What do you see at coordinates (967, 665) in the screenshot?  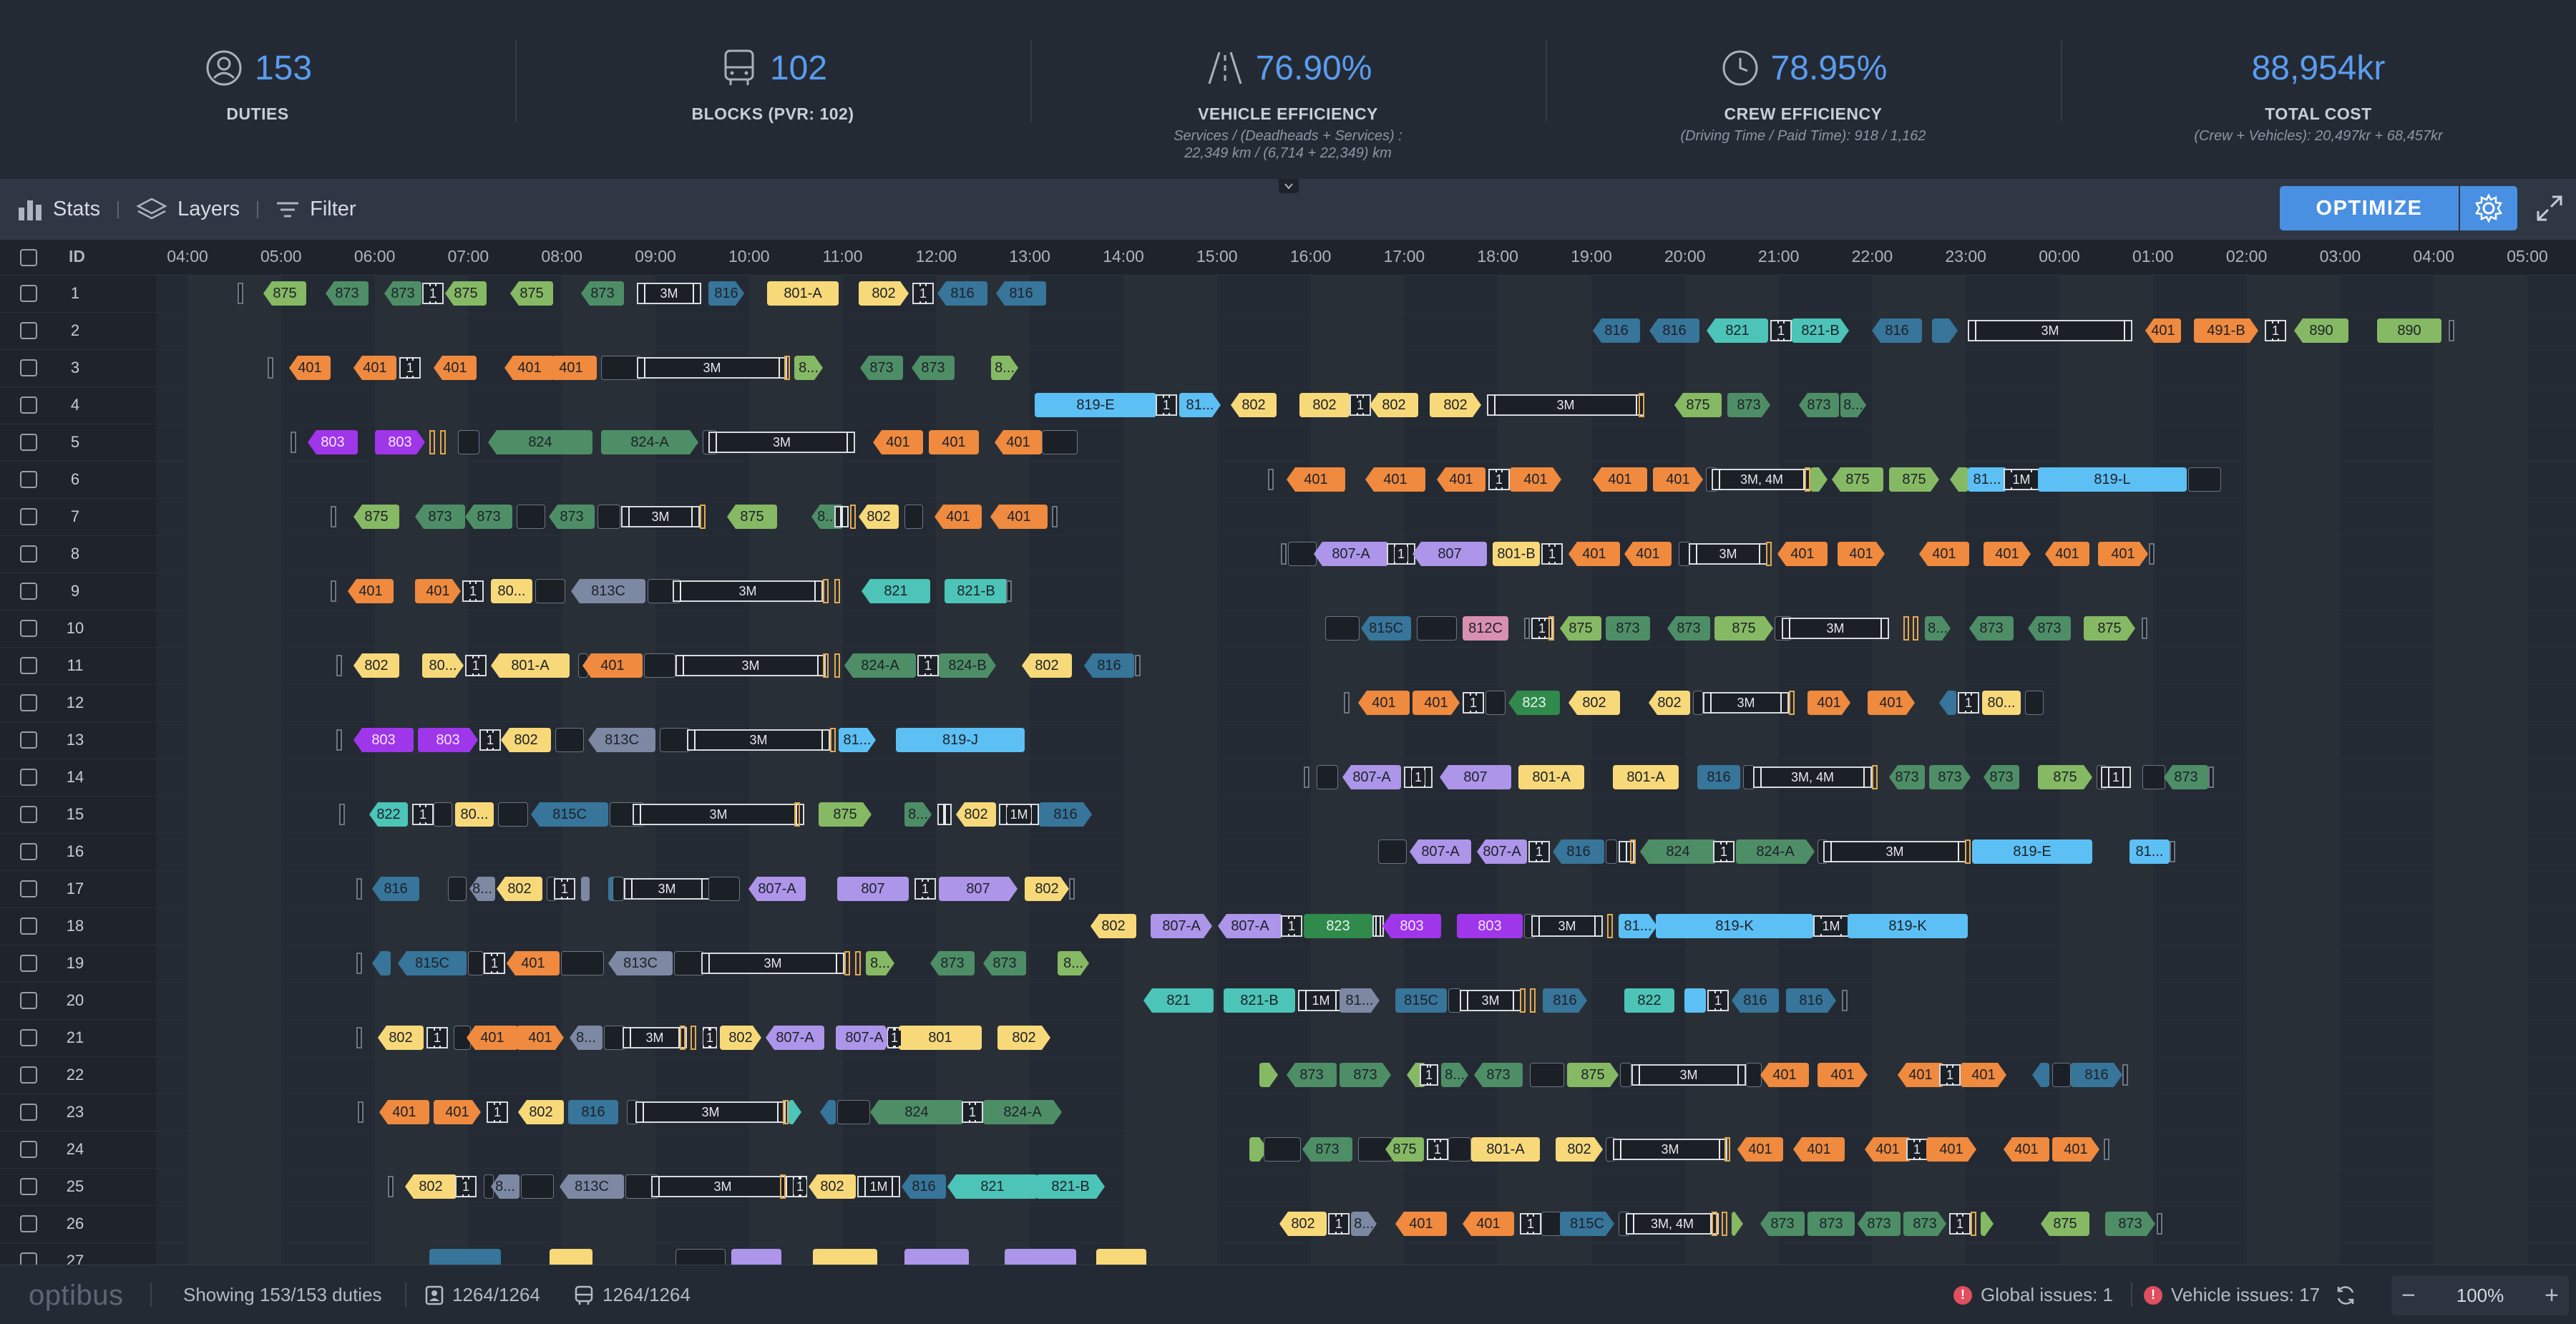 I see `trip-block: 824-B` at bounding box center [967, 665].